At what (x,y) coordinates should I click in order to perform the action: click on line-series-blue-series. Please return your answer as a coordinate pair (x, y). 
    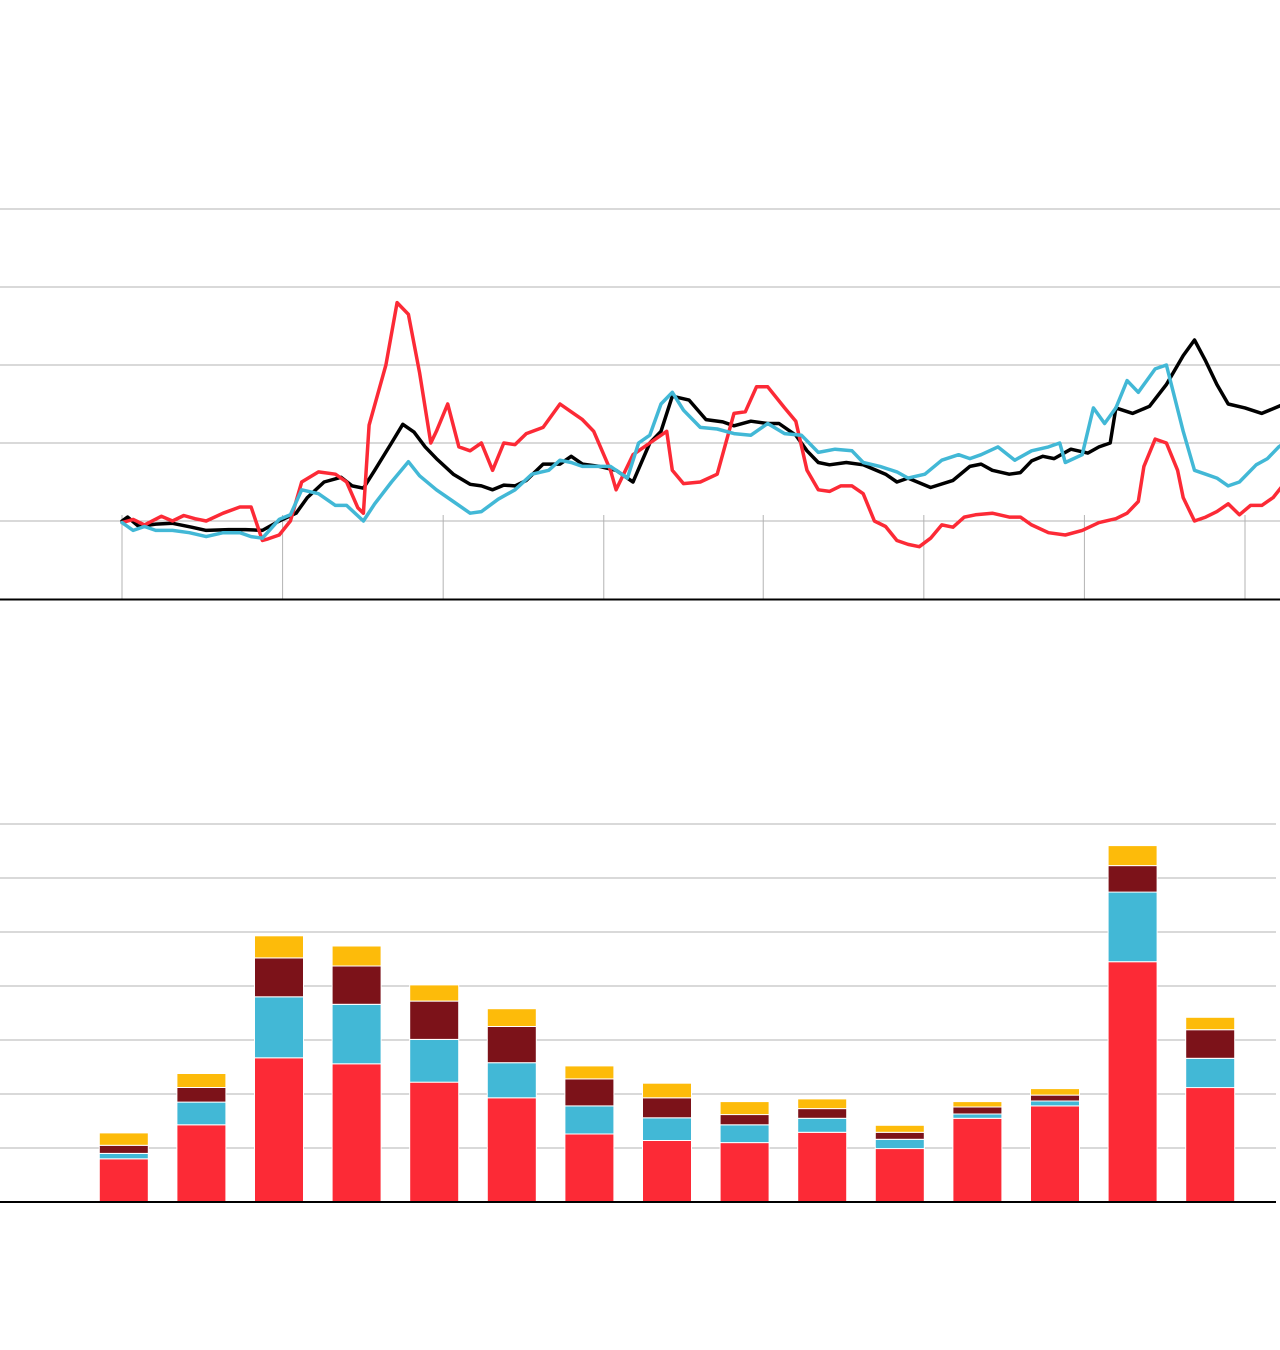
    Looking at the image, I should click on (700, 451).